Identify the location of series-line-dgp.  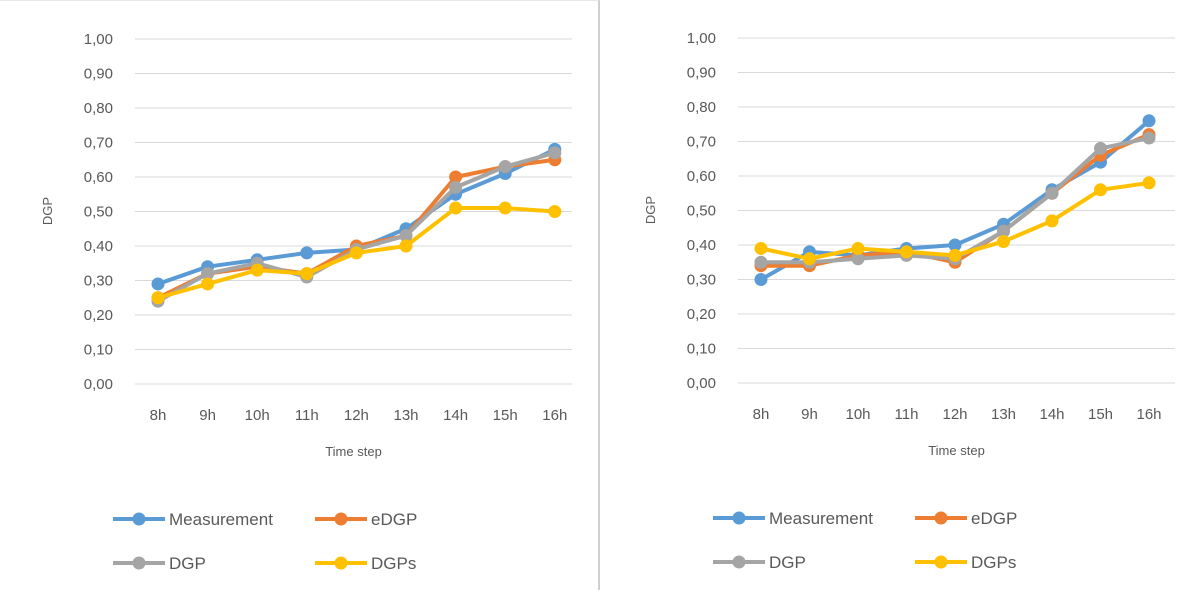
(356, 226).